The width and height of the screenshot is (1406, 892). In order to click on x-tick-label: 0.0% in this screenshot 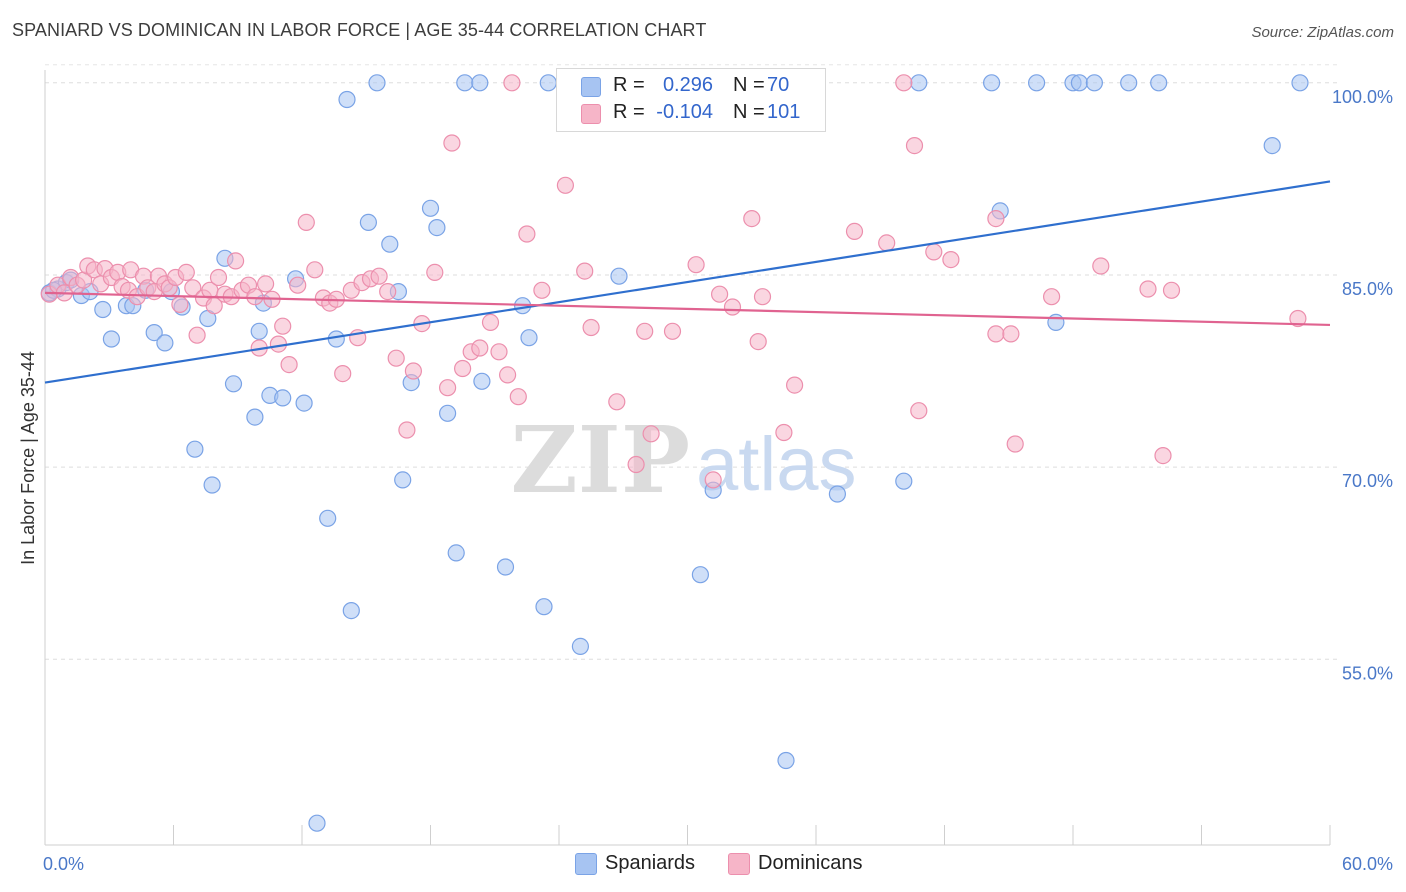, I will do `click(63, 864)`.